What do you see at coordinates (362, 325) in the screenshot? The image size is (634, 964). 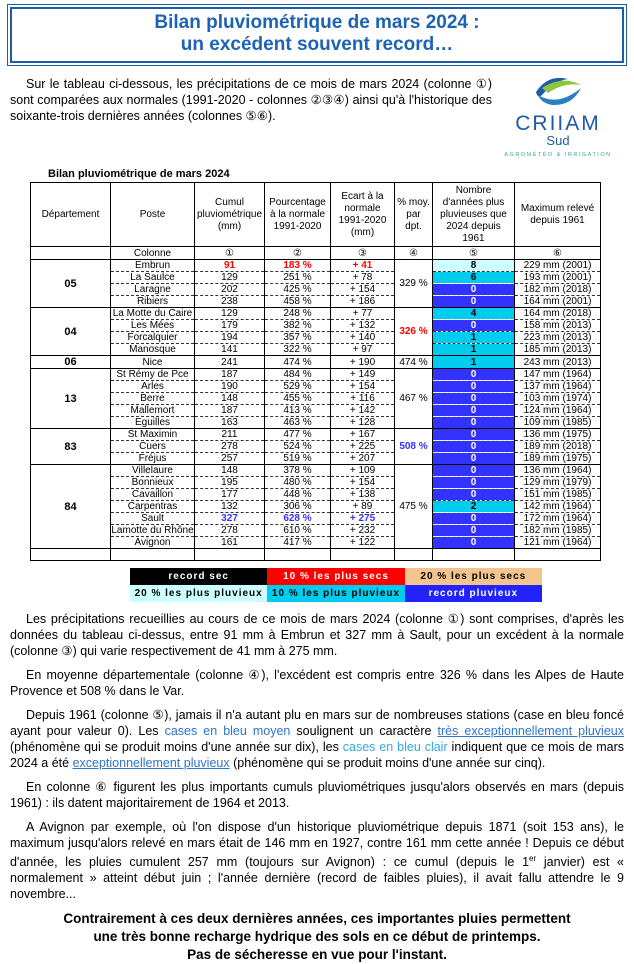 I see `ecart-cell: + 132` at bounding box center [362, 325].